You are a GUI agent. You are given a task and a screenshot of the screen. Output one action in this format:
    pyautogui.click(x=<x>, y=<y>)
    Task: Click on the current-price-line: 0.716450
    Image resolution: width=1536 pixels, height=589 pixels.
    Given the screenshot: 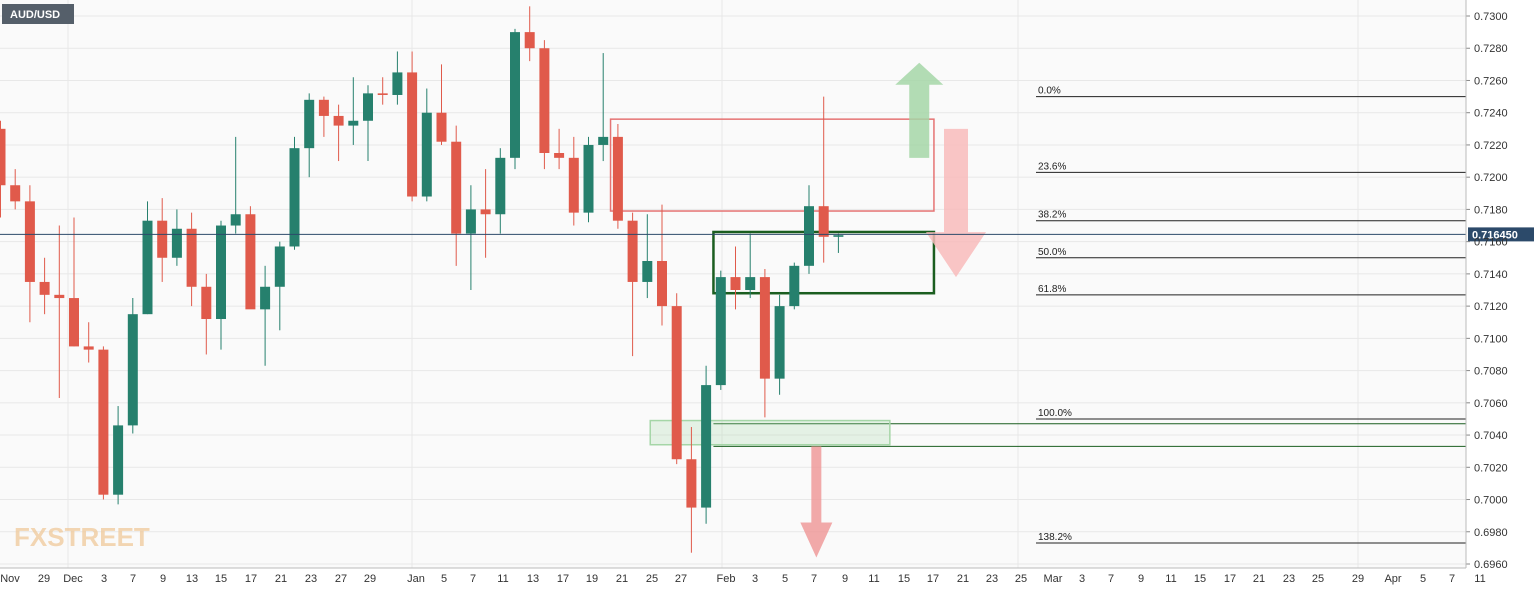 What is the action you would take?
    pyautogui.click(x=767, y=234)
    